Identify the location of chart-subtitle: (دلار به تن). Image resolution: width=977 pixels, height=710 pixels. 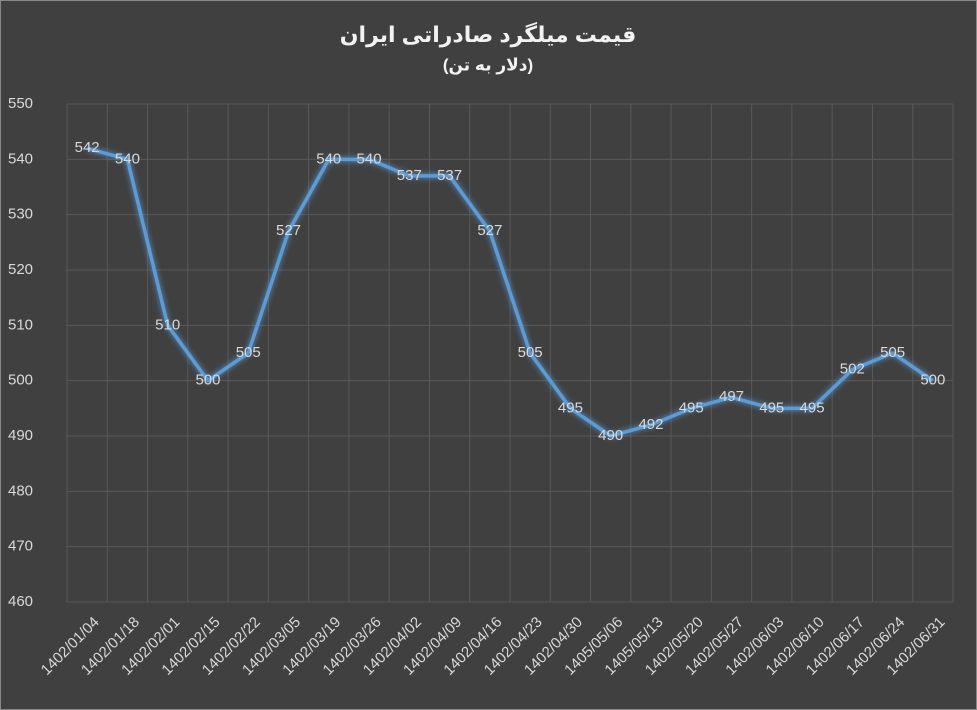
(488, 65).